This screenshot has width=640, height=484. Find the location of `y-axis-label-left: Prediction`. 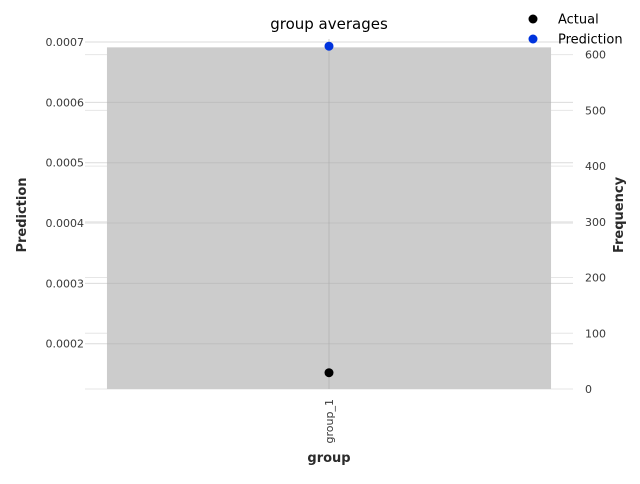

y-axis-label-left: Prediction is located at coordinates (22, 214).